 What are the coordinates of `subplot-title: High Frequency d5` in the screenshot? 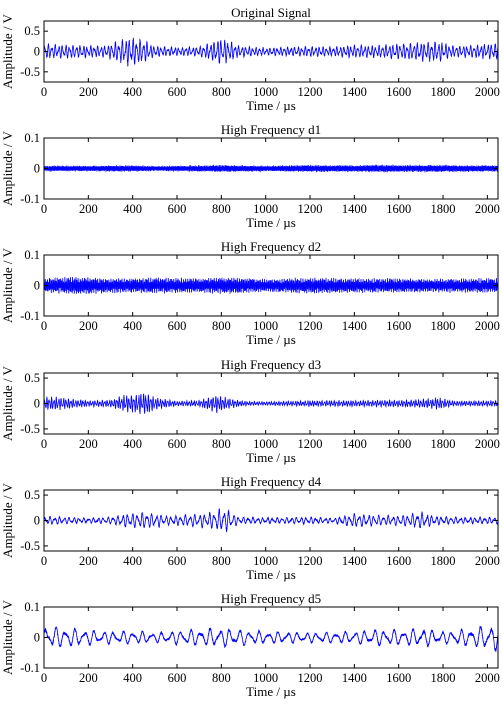 It's located at (271, 598).